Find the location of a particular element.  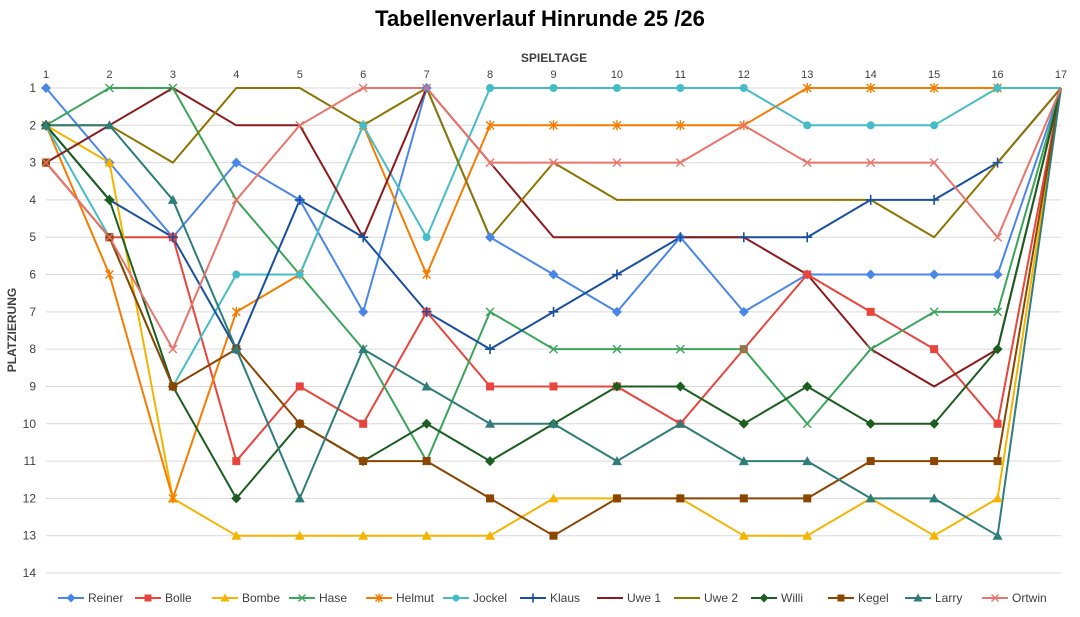

y-tick-label: 12 is located at coordinates (30, 498).